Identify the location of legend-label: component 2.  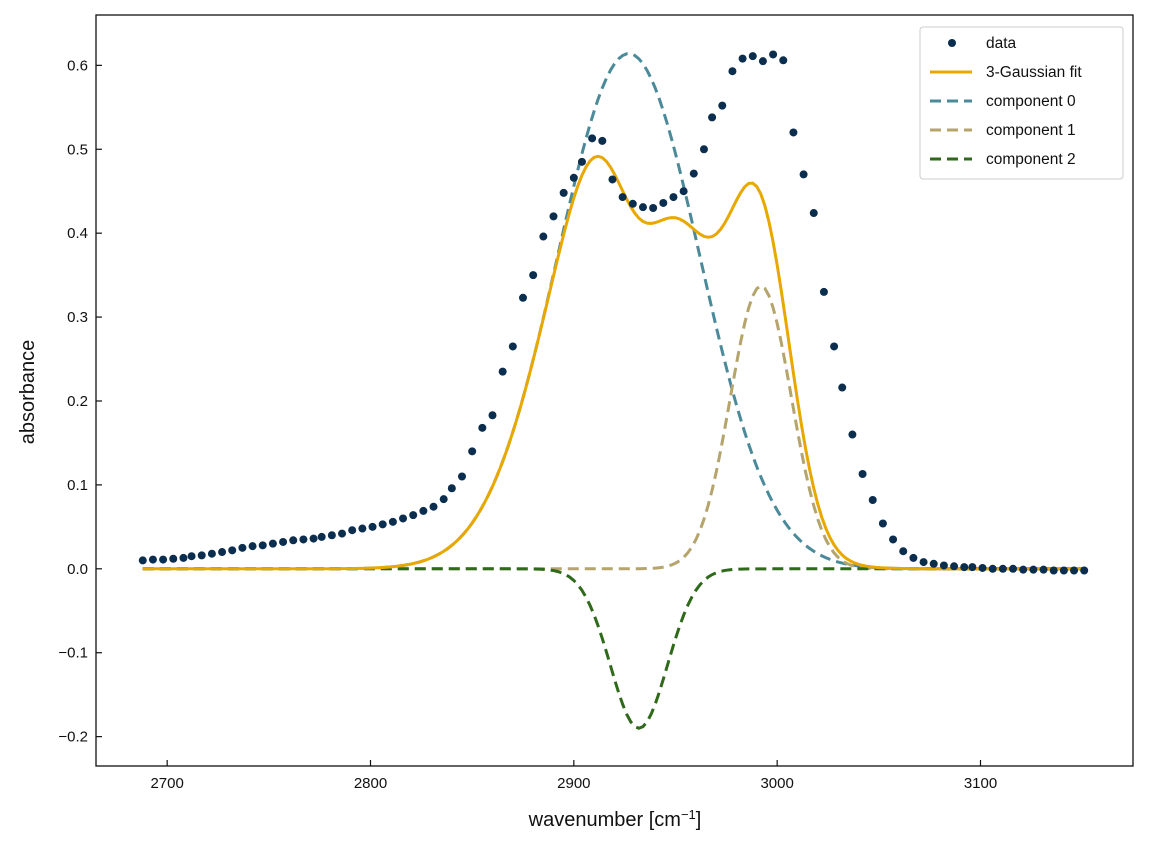
(1031, 159).